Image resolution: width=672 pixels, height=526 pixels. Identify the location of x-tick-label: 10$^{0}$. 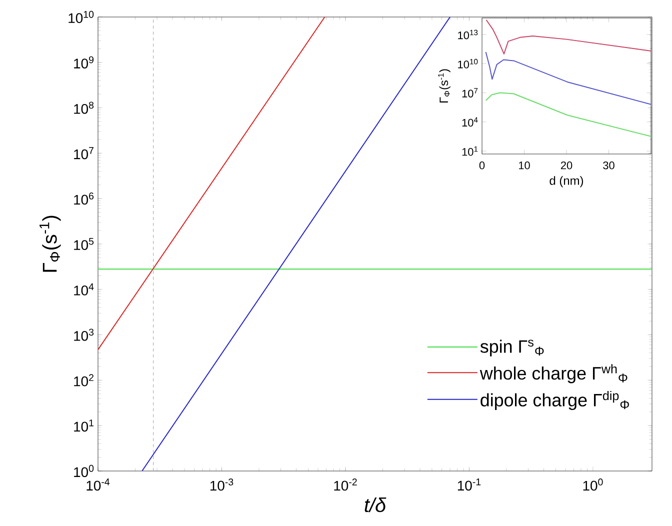
(593, 484).